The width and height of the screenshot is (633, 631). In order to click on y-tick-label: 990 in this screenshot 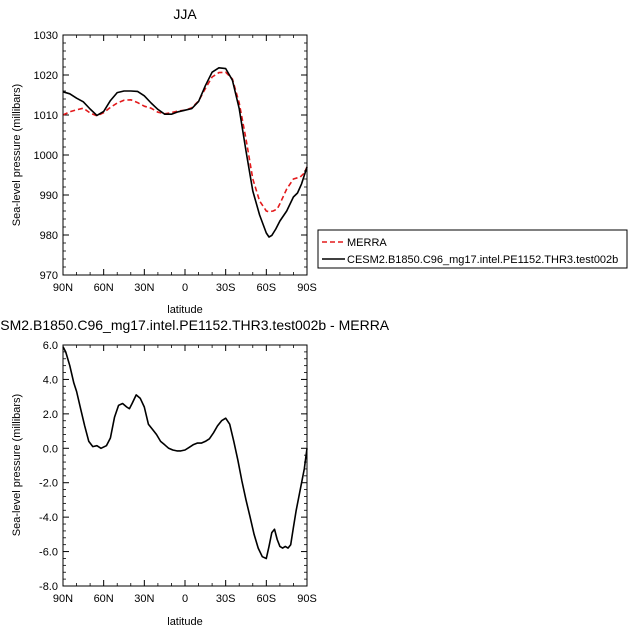, I will do `click(49, 196)`.